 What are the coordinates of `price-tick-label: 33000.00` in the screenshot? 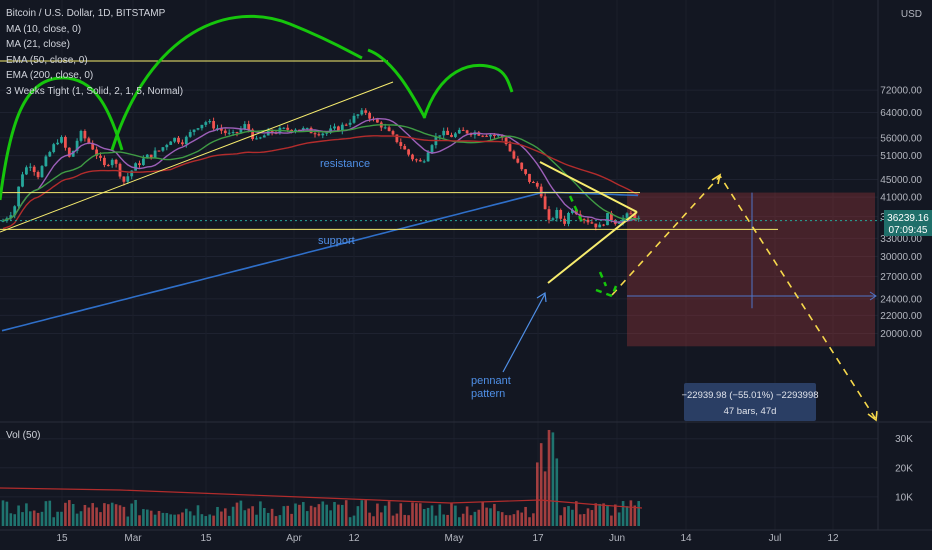 It's located at (901, 239).